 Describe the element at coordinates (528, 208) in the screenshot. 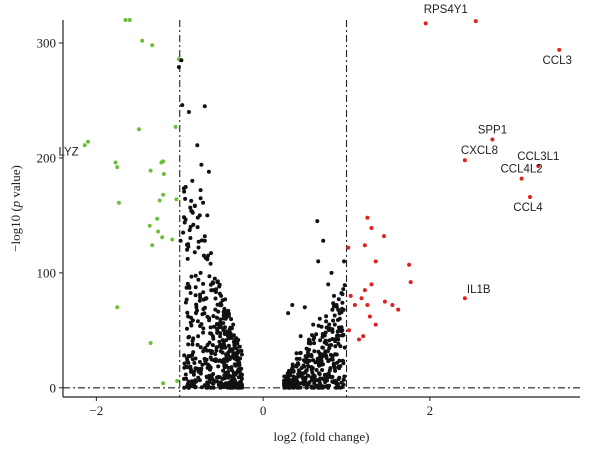

I see `gene-label: CCL4` at that location.